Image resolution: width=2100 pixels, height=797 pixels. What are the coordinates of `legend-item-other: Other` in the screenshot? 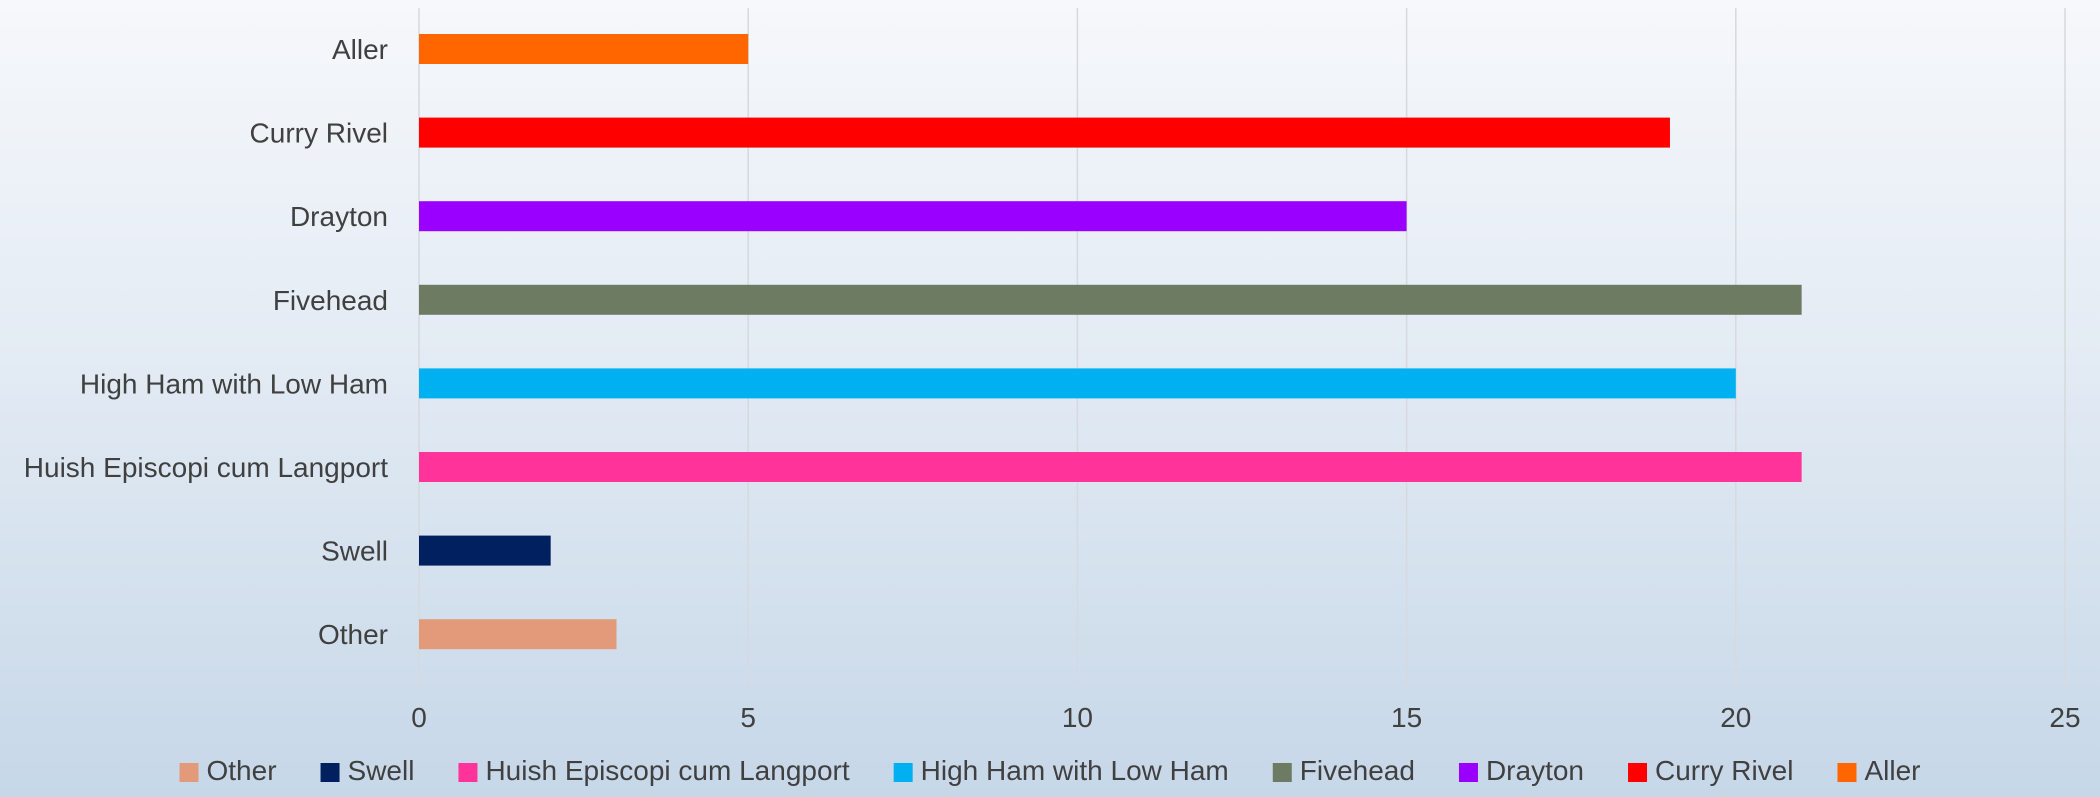 It's located at (228, 770).